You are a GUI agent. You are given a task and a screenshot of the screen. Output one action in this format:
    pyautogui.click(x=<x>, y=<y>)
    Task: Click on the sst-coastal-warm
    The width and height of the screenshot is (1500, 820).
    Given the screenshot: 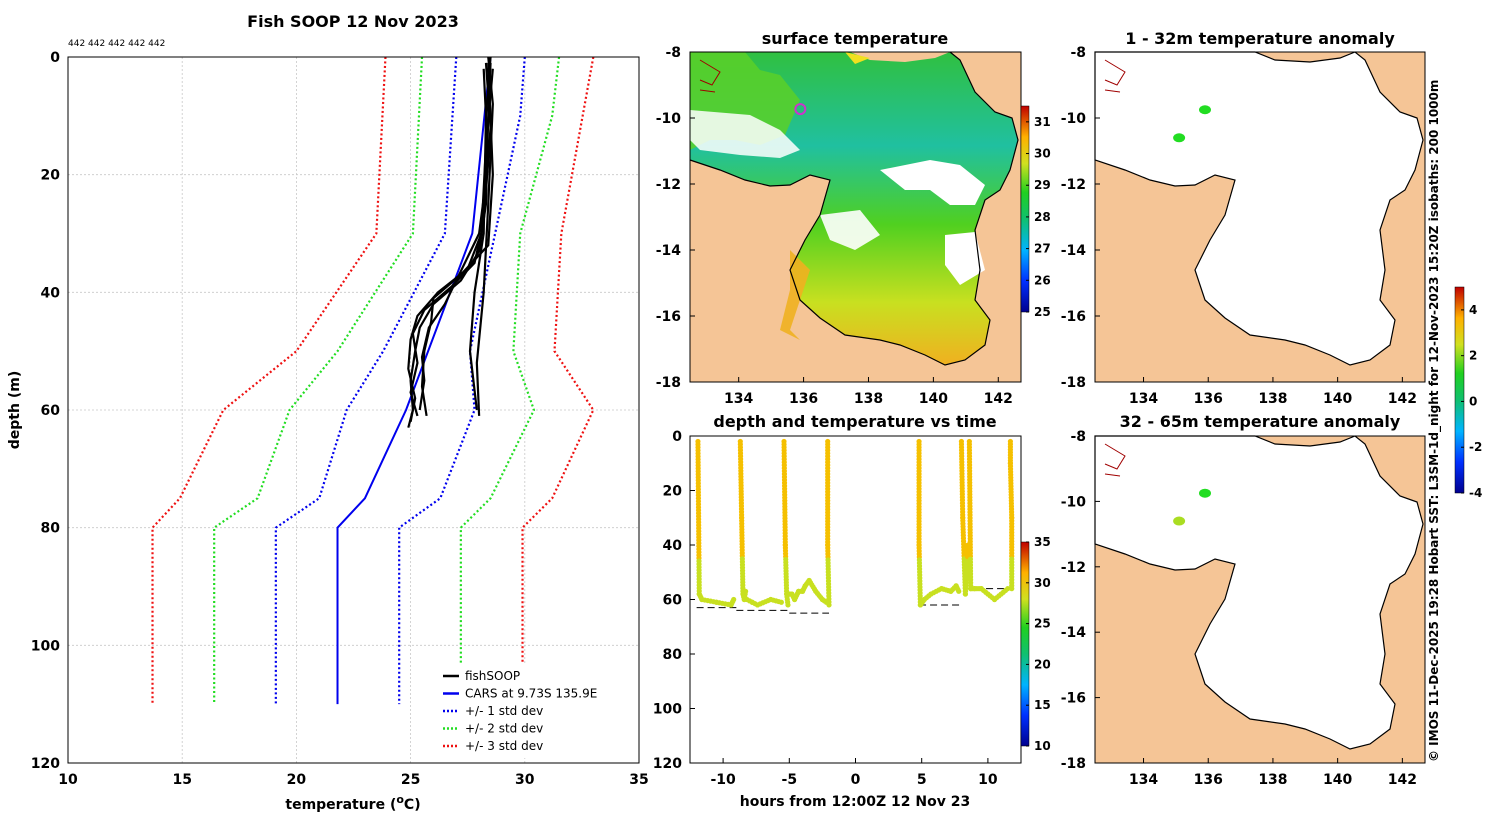 What is the action you would take?
    pyautogui.click(x=795, y=295)
    